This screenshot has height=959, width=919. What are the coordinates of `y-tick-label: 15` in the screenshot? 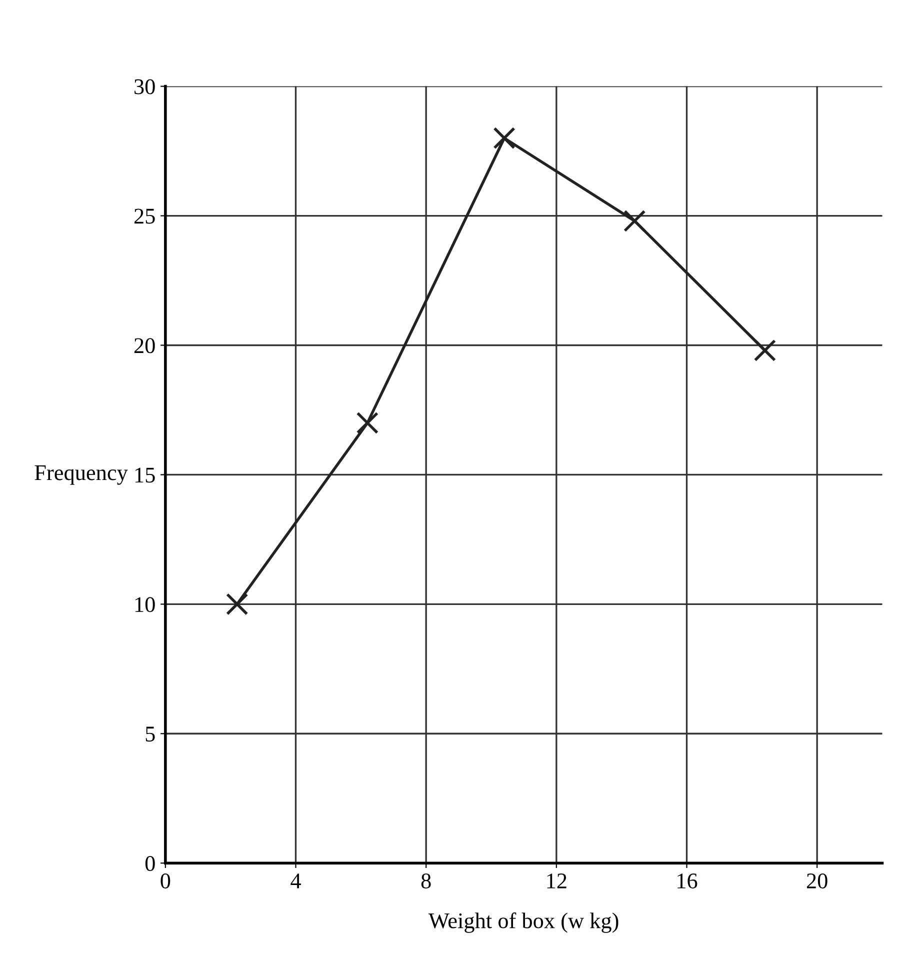 It's located at (145, 475).